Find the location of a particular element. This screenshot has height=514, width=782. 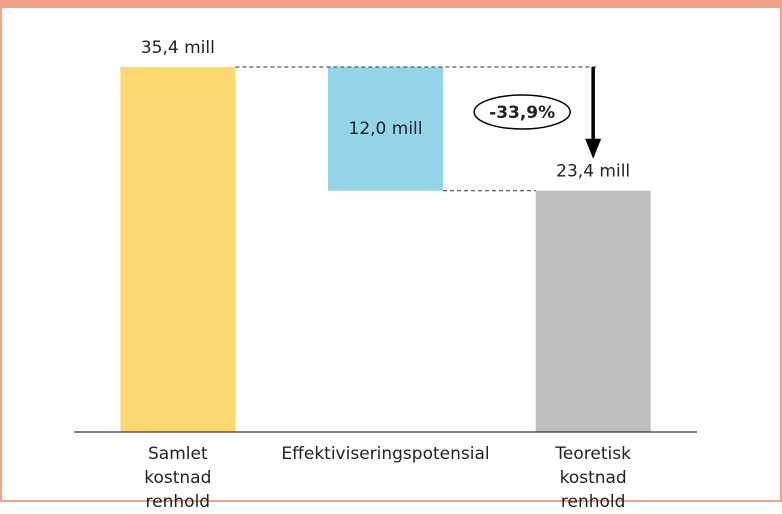

category-text: Teoretisk kostnad renhold is located at coordinates (593, 478).